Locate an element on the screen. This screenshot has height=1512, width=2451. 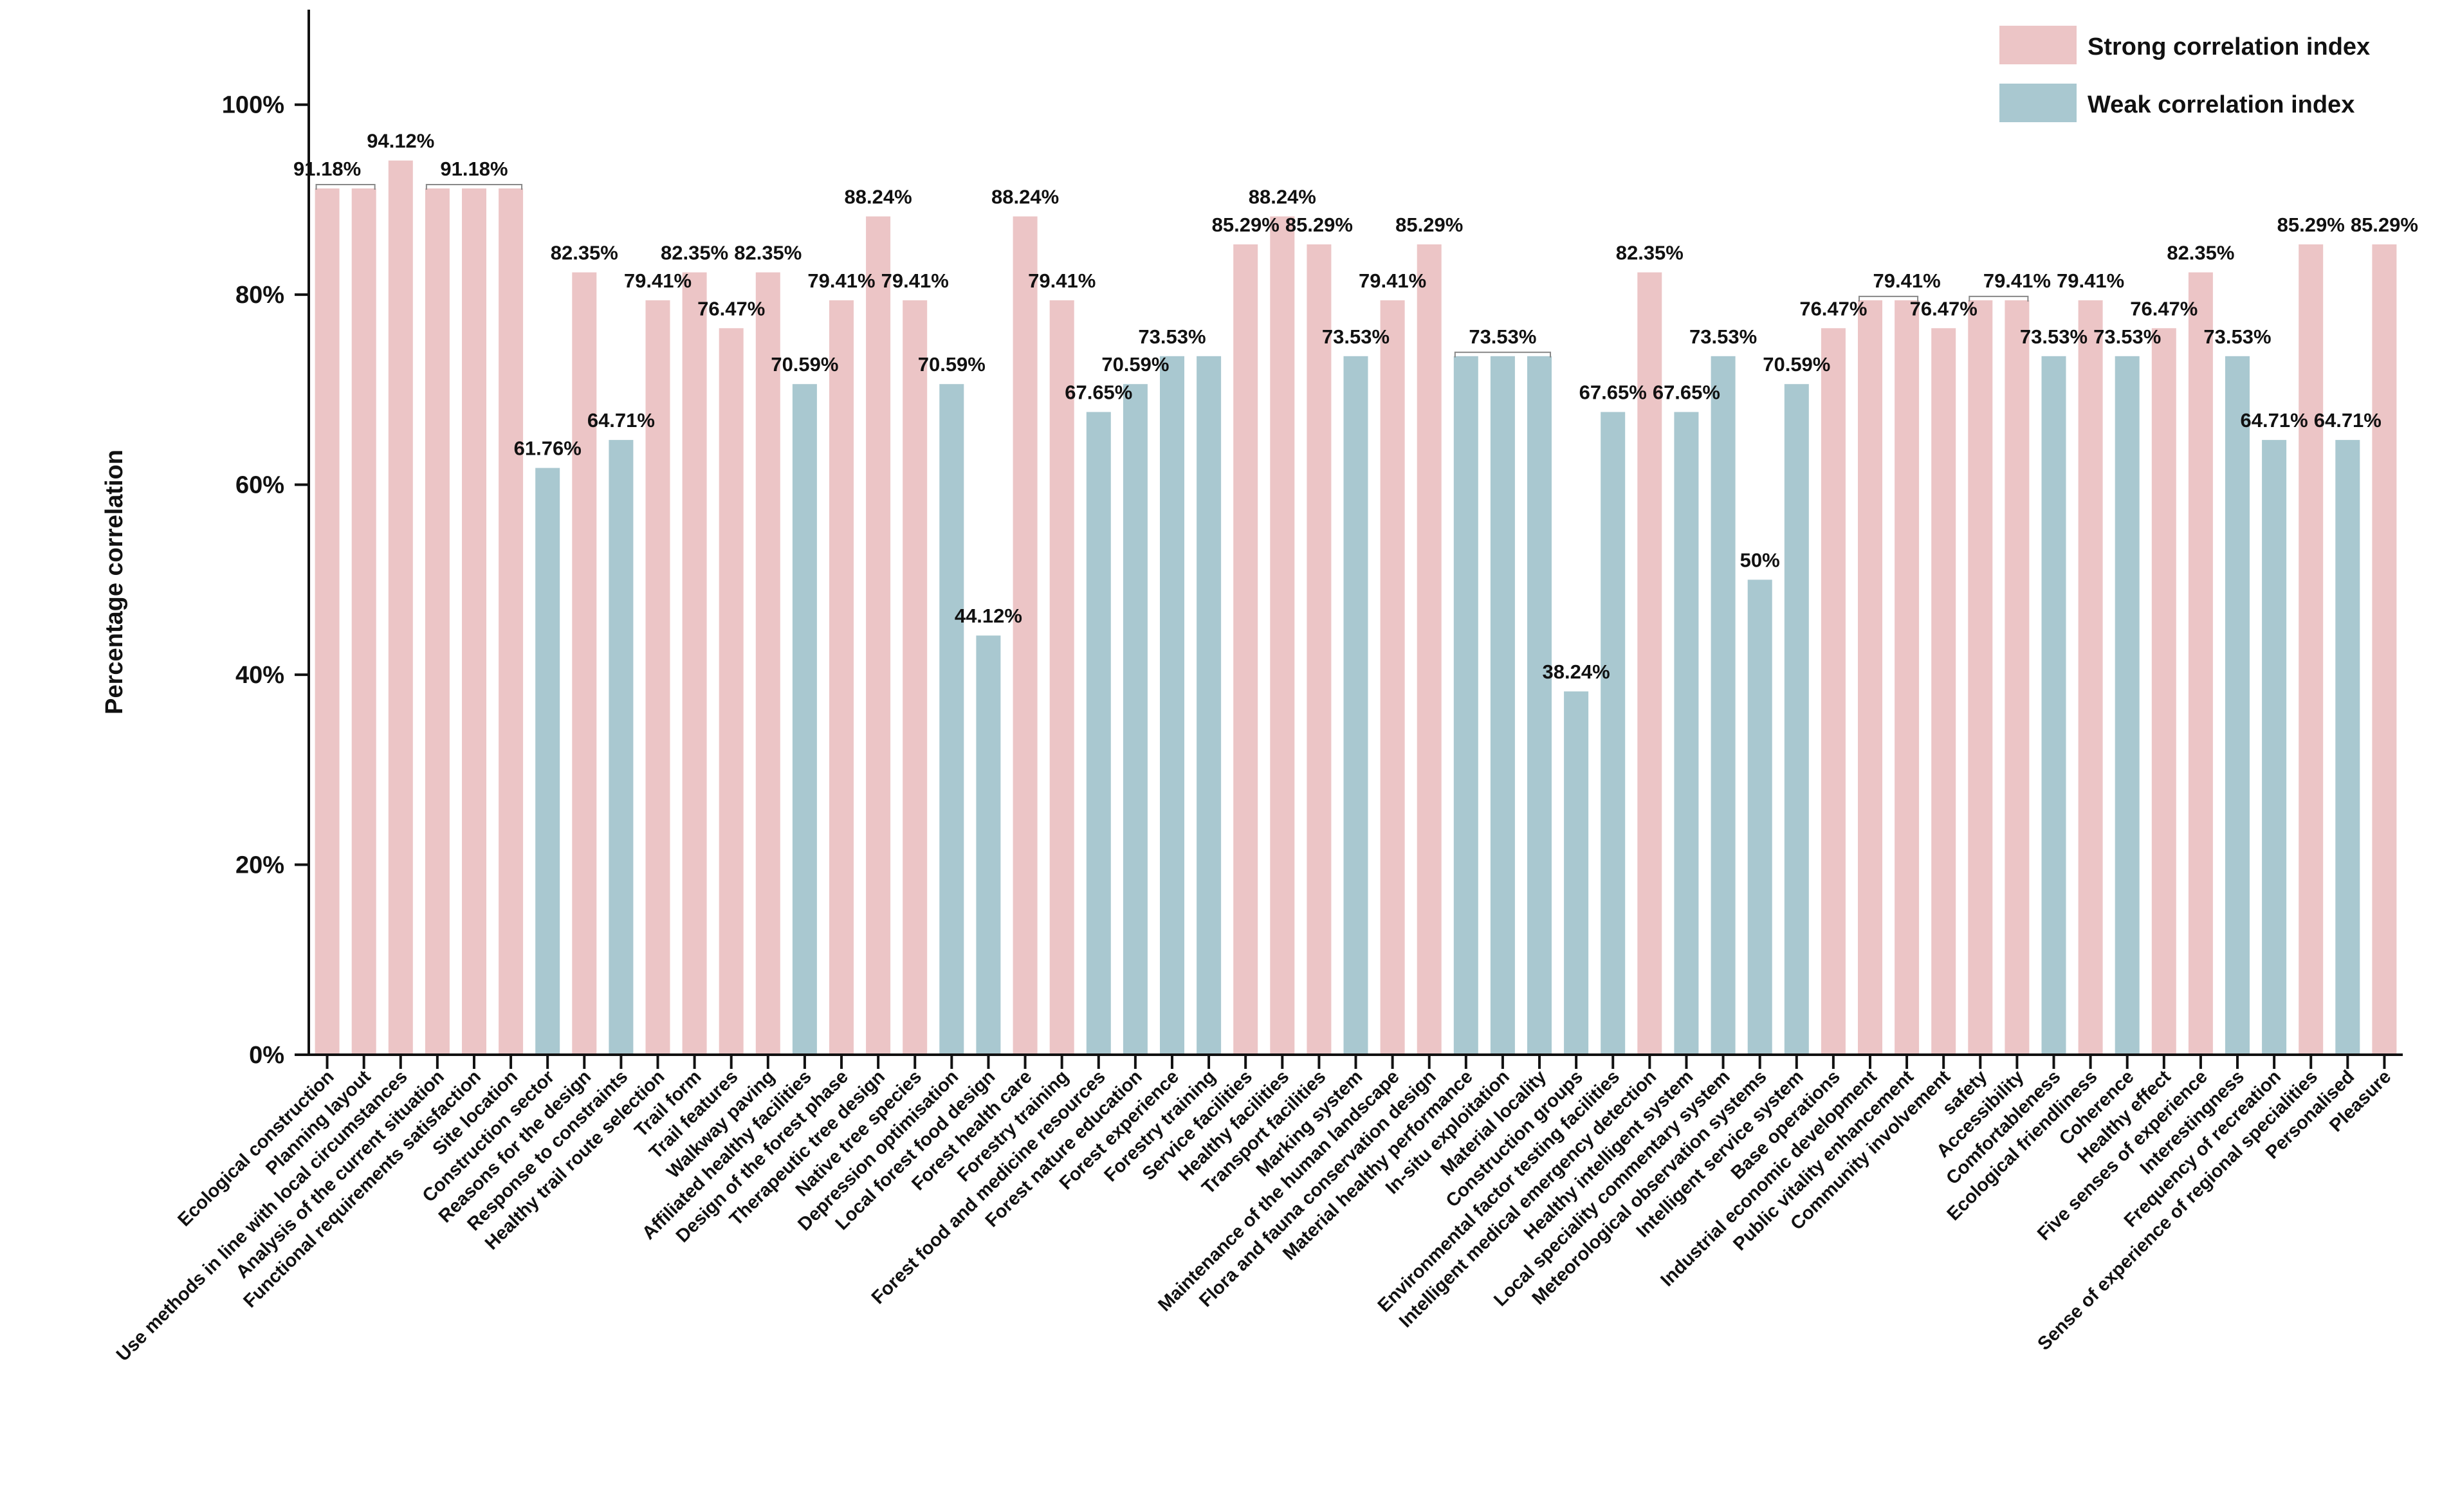
y-tick-label: 80% is located at coordinates (259, 295).